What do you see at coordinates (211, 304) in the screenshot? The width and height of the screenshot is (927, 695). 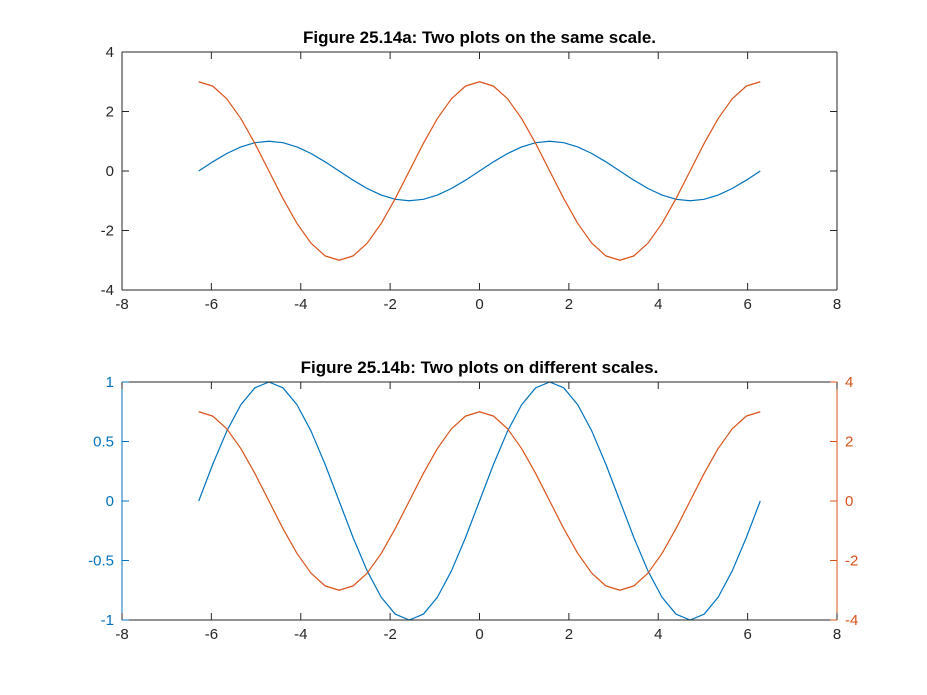 I see `plot-a-x-tick-label: -6` at bounding box center [211, 304].